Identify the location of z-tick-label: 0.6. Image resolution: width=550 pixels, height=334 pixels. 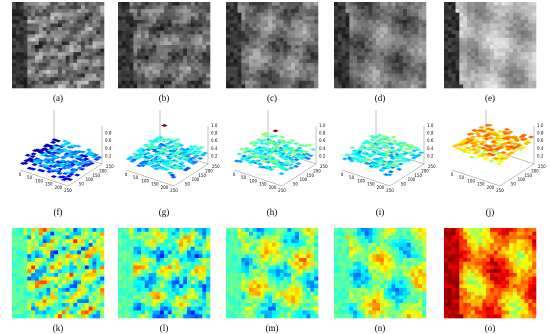
(214, 140).